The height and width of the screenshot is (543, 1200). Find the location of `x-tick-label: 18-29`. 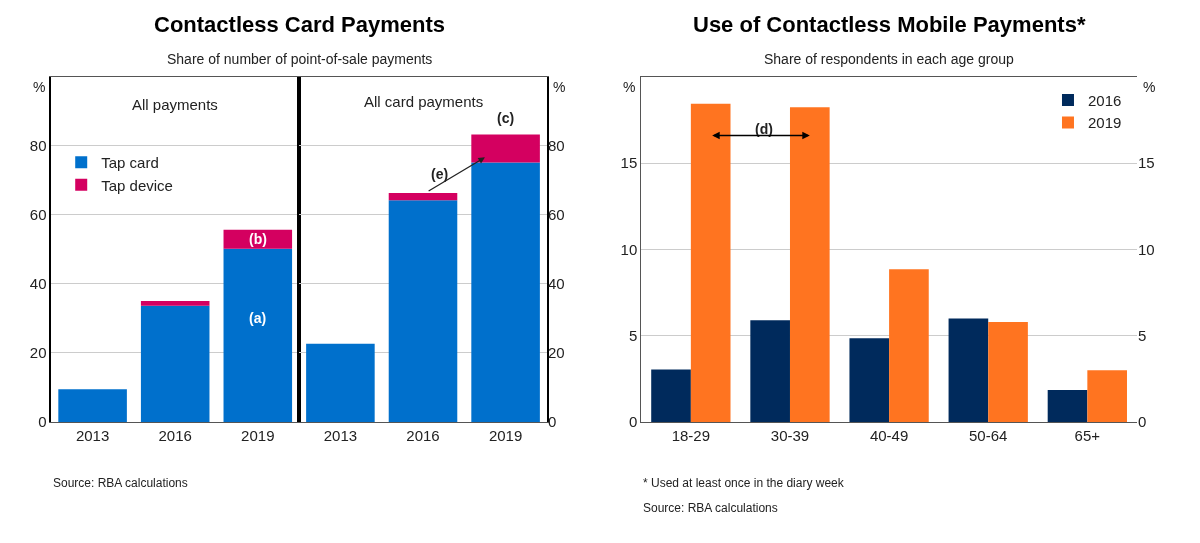

x-tick-label: 18-29 is located at coordinates (691, 435).